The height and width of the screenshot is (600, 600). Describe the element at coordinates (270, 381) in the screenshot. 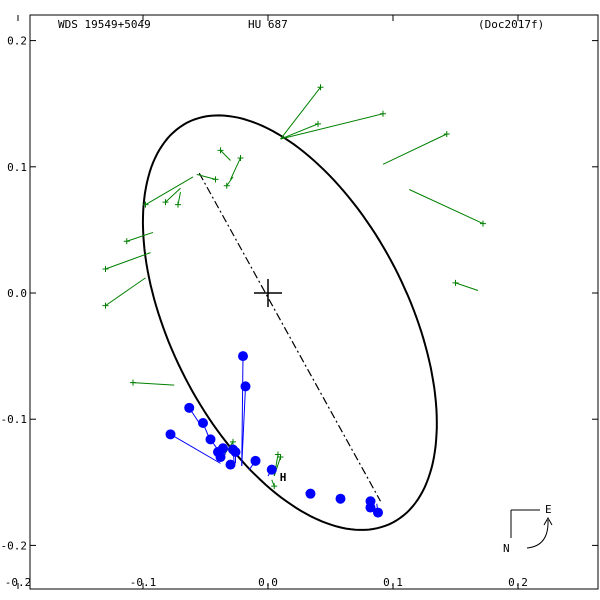

I see `markers: H` at that location.